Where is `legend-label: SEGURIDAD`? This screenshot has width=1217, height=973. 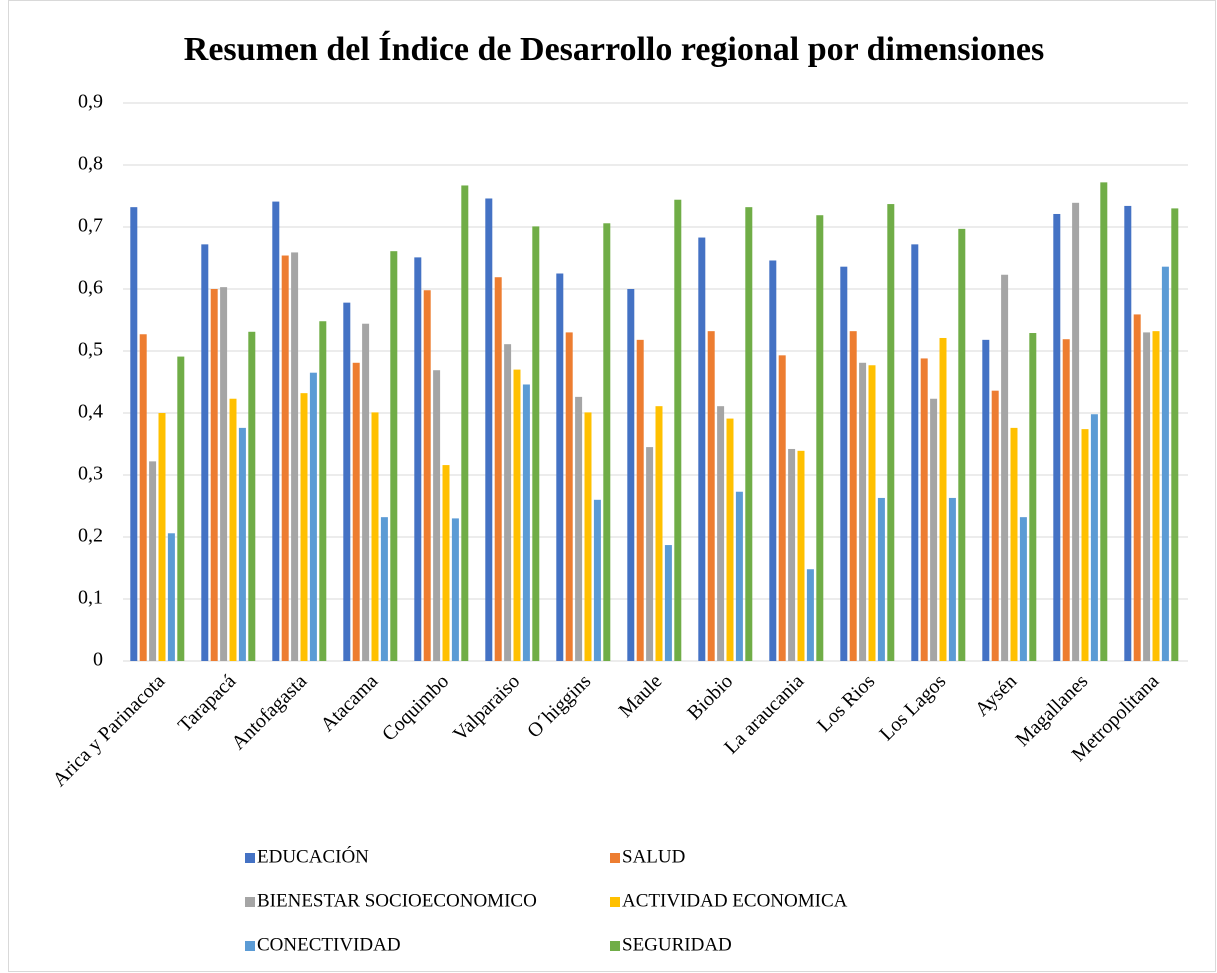
legend-label: SEGURIDAD is located at coordinates (677, 944).